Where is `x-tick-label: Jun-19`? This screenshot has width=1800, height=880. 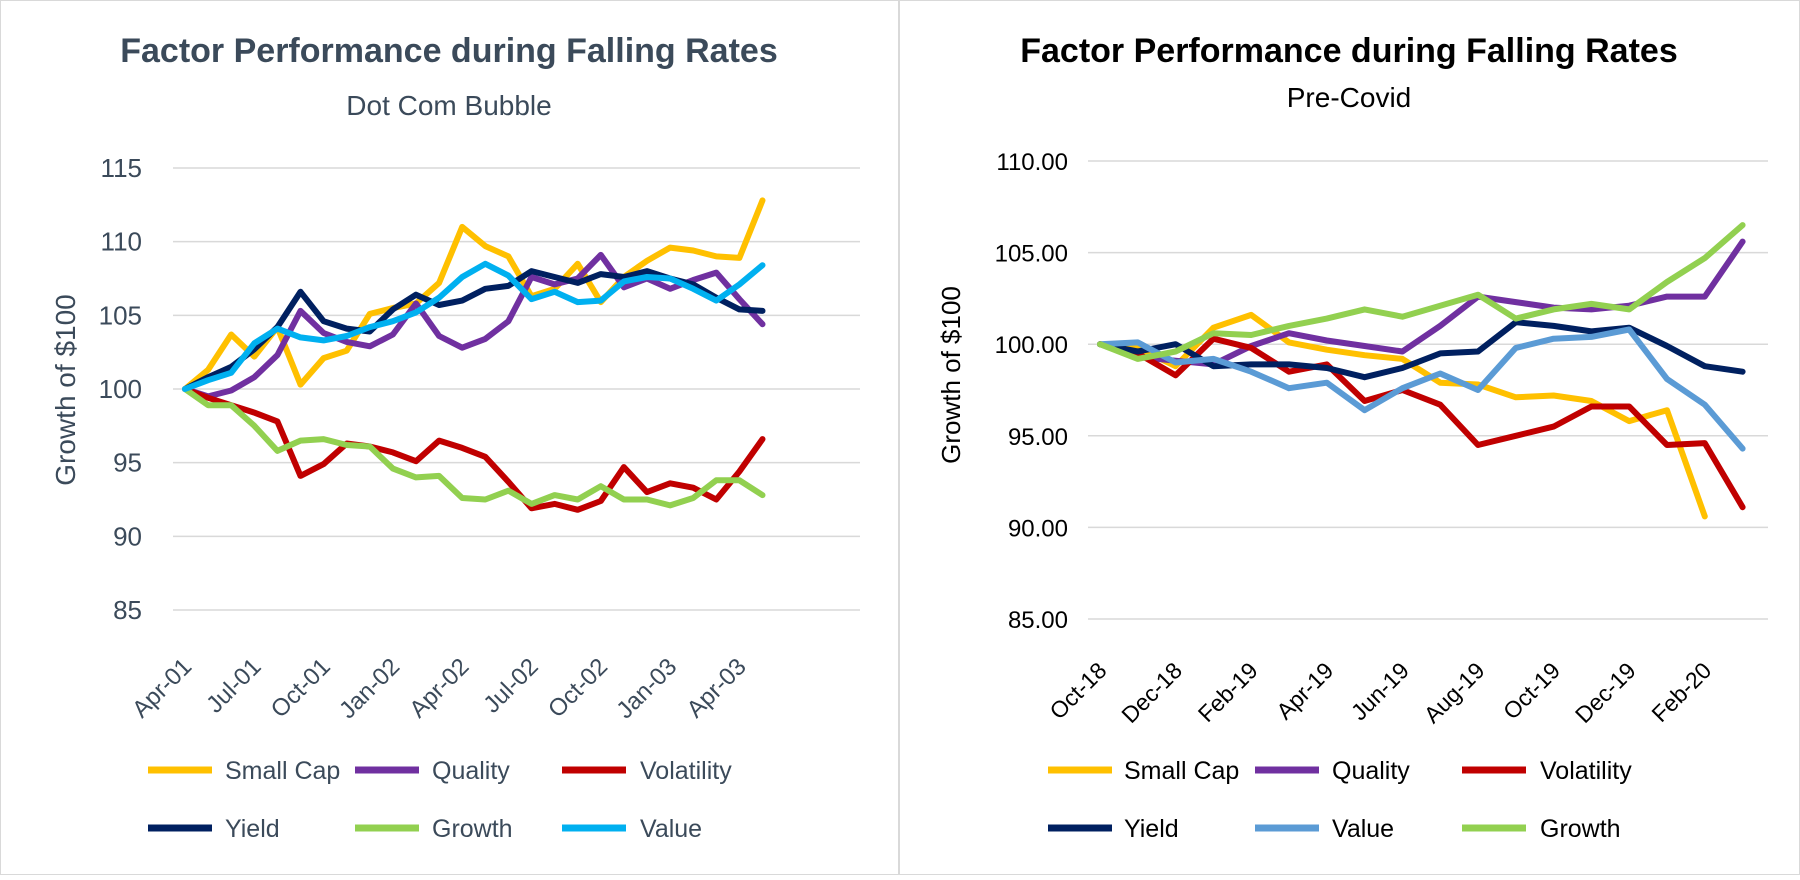 x-tick-label: Jun-19 is located at coordinates (1380, 691).